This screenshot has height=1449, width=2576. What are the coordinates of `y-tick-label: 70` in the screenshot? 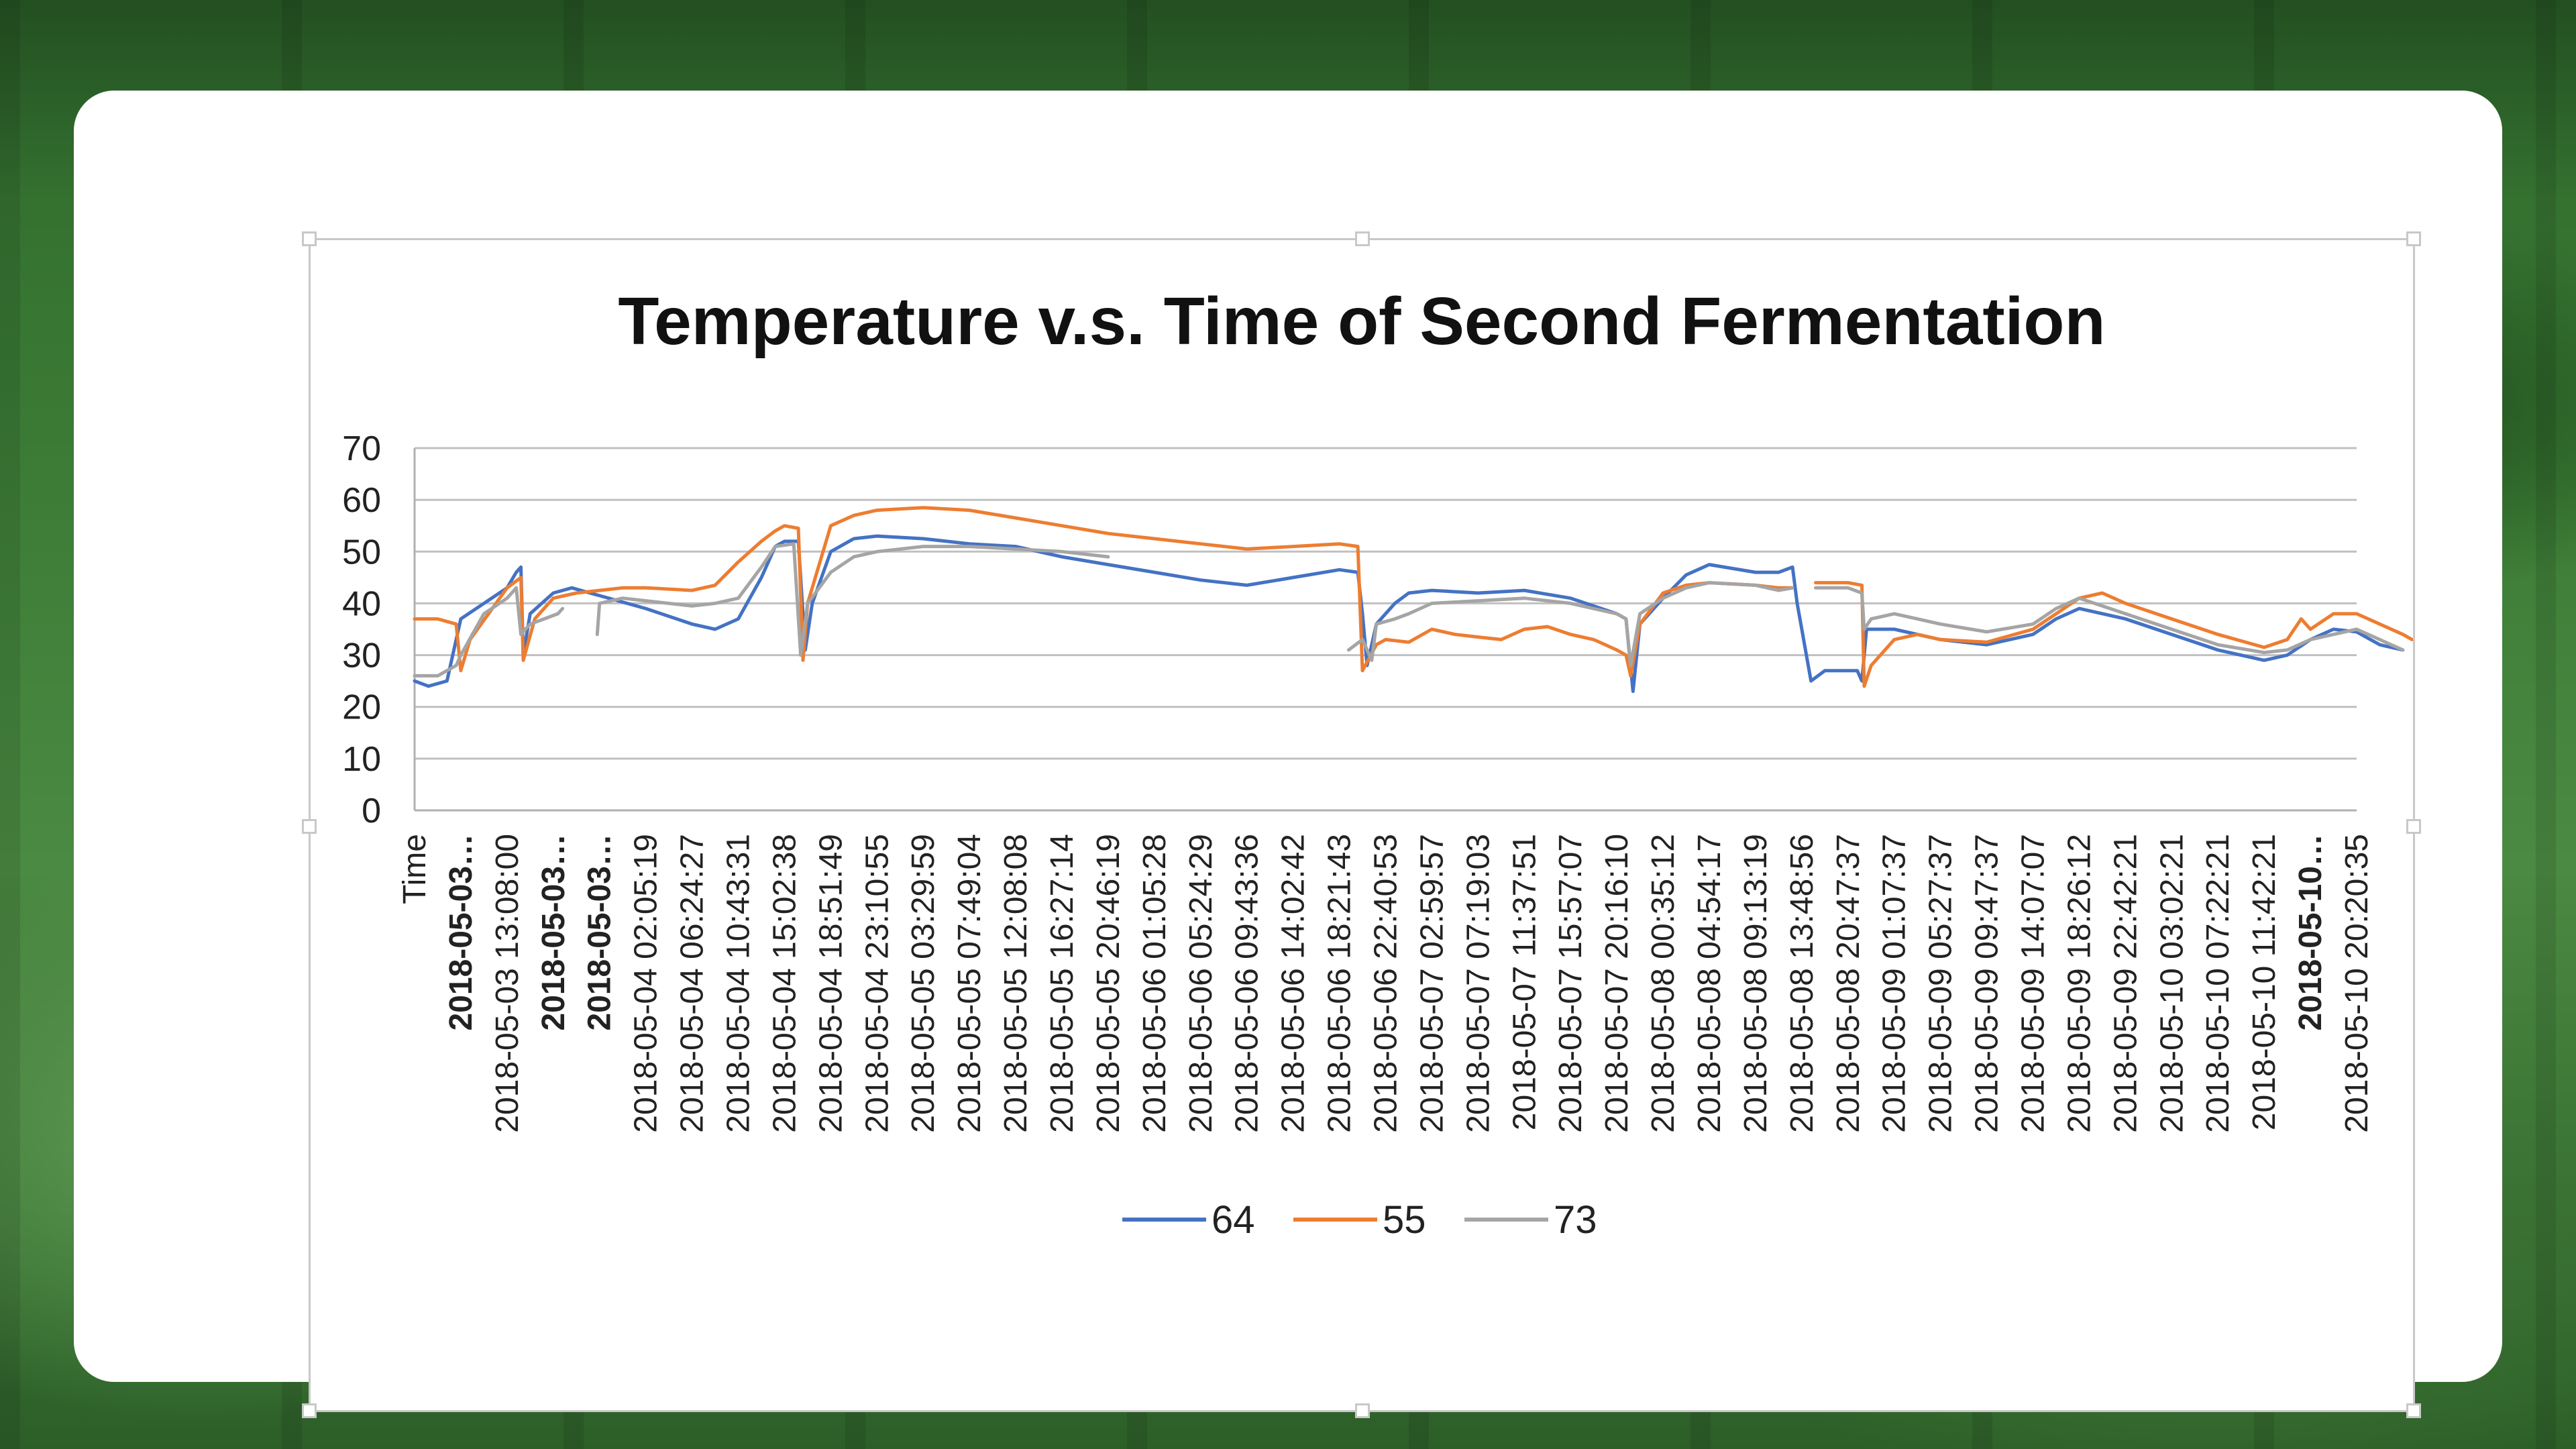 It's located at (361, 448).